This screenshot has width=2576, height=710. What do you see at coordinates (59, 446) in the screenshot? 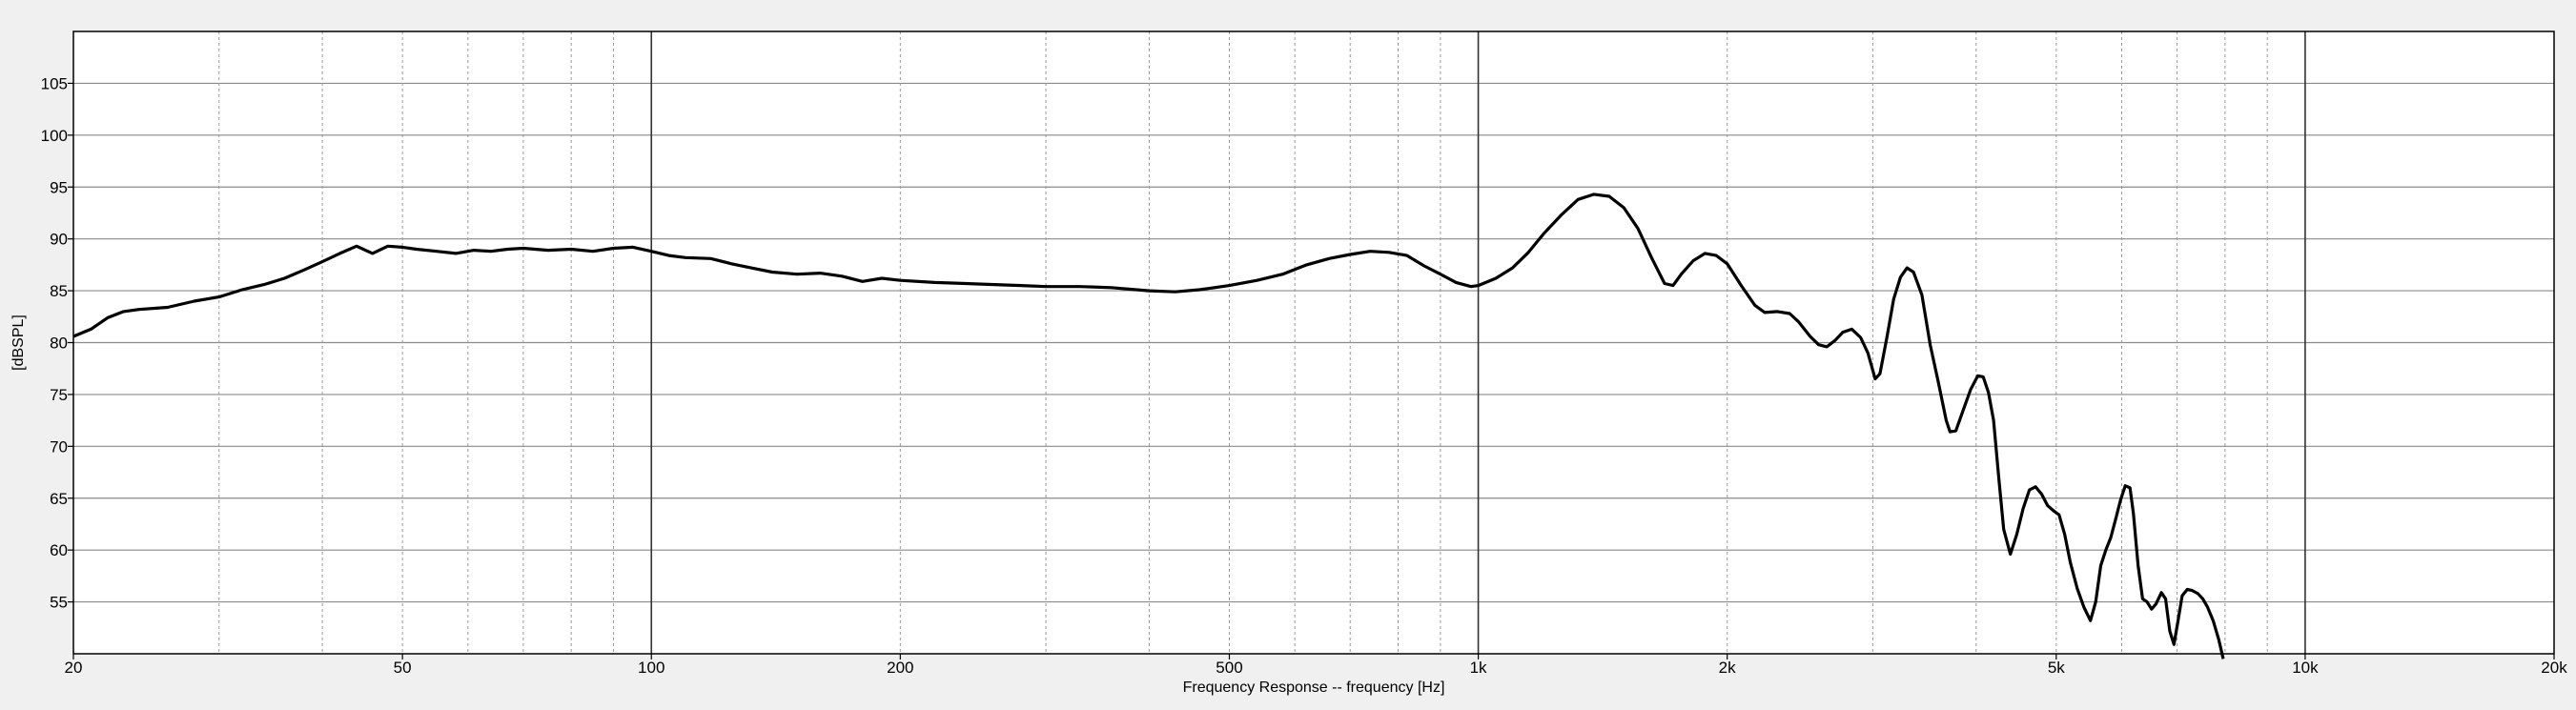
I see `y-tick-label: 70` at bounding box center [59, 446].